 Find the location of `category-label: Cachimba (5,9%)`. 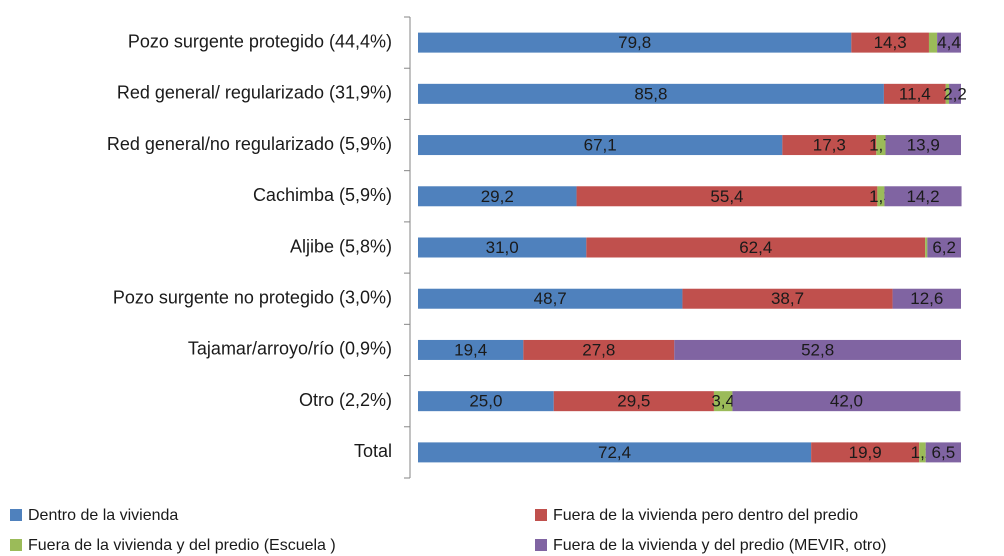

category-label: Cachimba (5,9%) is located at coordinates (322, 195).